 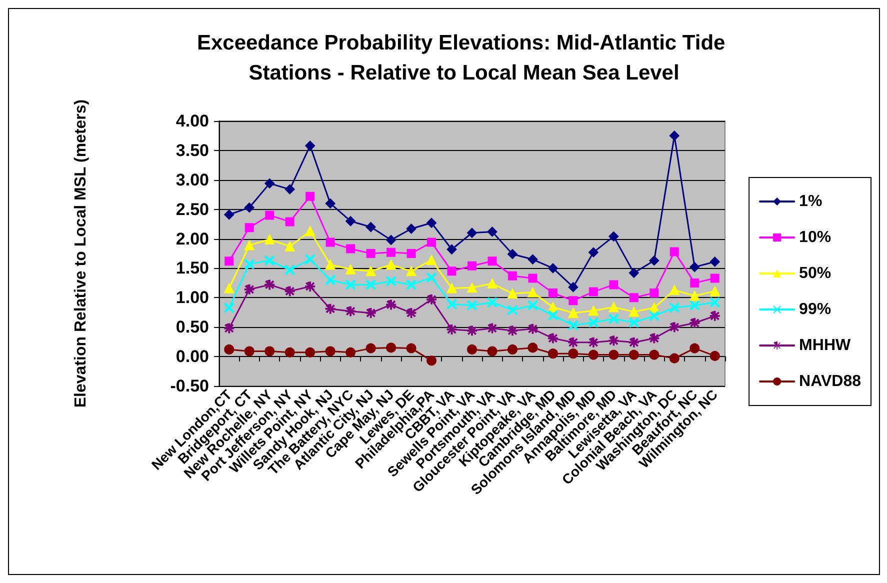 I want to click on y-tick-label: 3.00, so click(x=192, y=180).